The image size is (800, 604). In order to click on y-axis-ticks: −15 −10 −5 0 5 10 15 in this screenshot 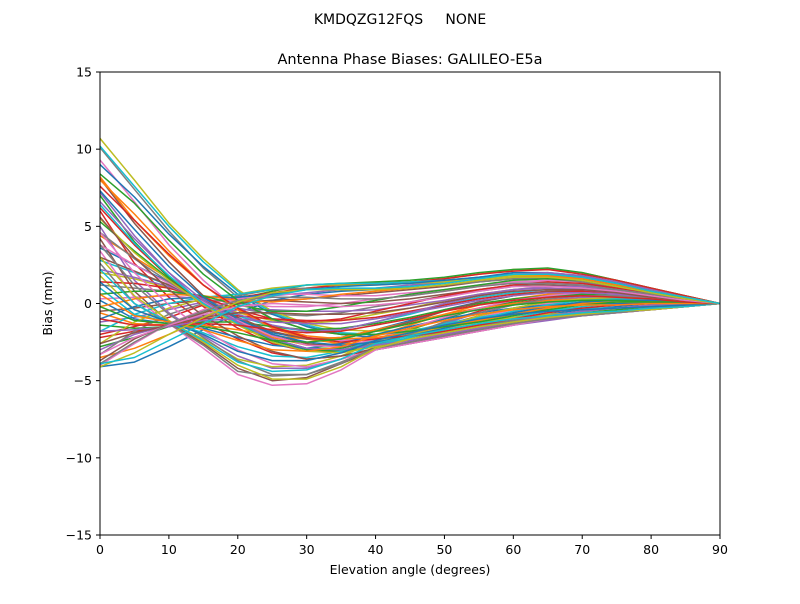, I will do `click(83, 304)`.